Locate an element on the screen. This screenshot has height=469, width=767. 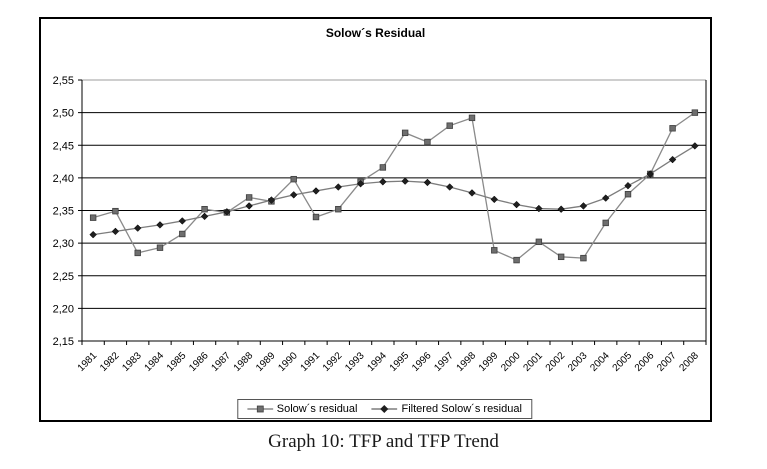
svg-text: 2,50 is located at coordinates (63, 114).